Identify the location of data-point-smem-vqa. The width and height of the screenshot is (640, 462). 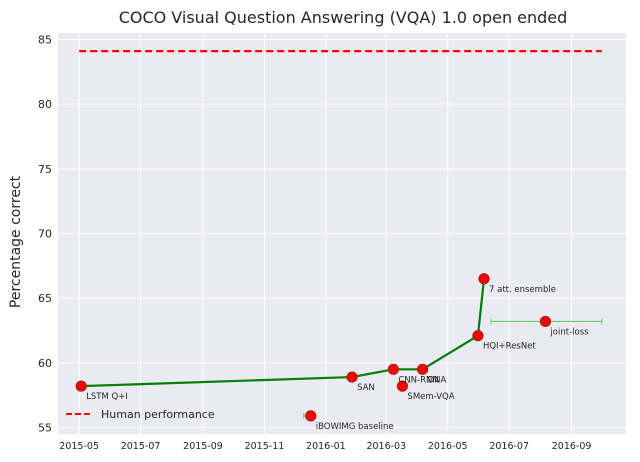
(402, 386).